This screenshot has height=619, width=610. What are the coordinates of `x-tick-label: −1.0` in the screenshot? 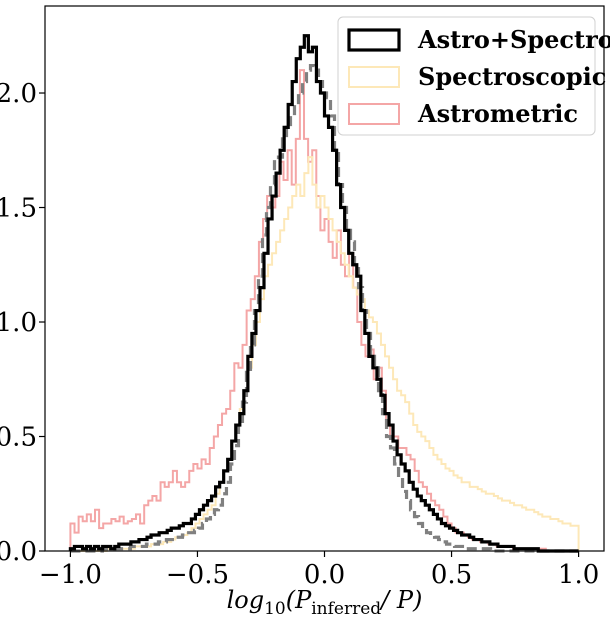 It's located at (70, 575).